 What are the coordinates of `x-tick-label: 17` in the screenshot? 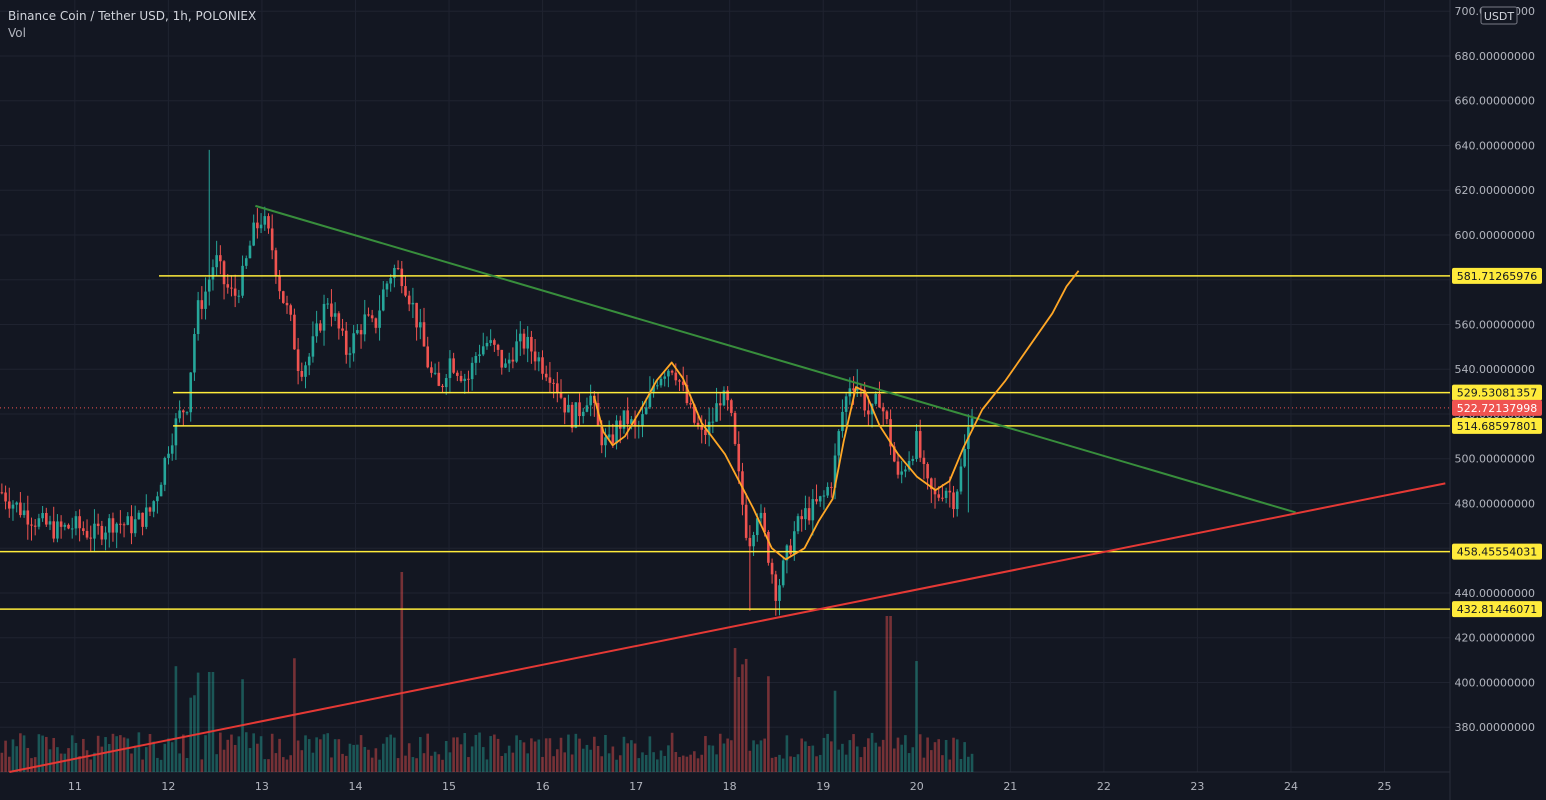 It's located at (636, 786).